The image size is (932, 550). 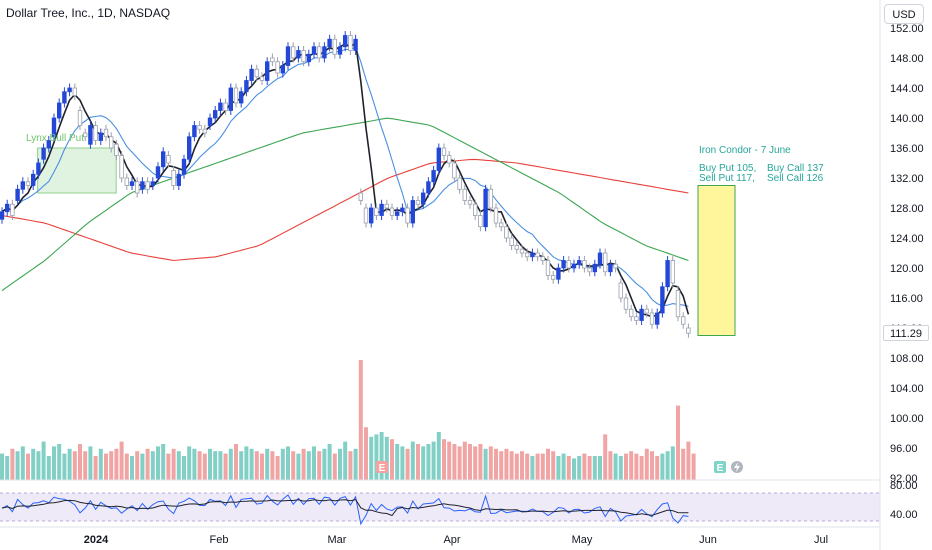 What do you see at coordinates (907, 59) in the screenshot?
I see `price-tick-label: 148.00` at bounding box center [907, 59].